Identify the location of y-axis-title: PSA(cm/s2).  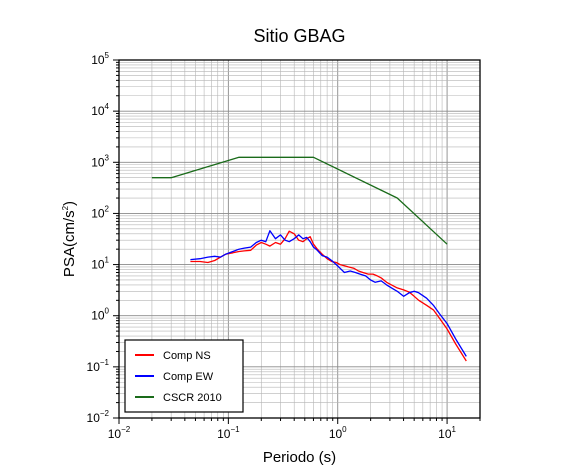
(69, 239).